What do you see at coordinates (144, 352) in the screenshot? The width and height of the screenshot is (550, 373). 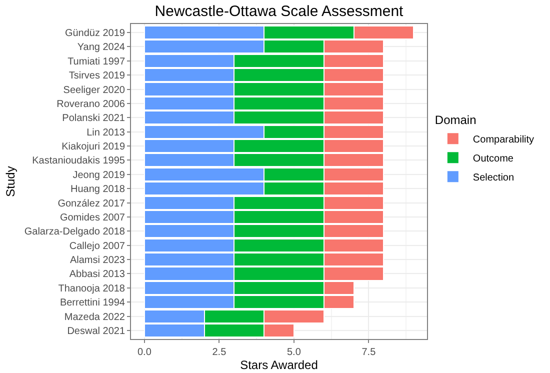 I see `x-tick-label: 0.0` at bounding box center [144, 352].